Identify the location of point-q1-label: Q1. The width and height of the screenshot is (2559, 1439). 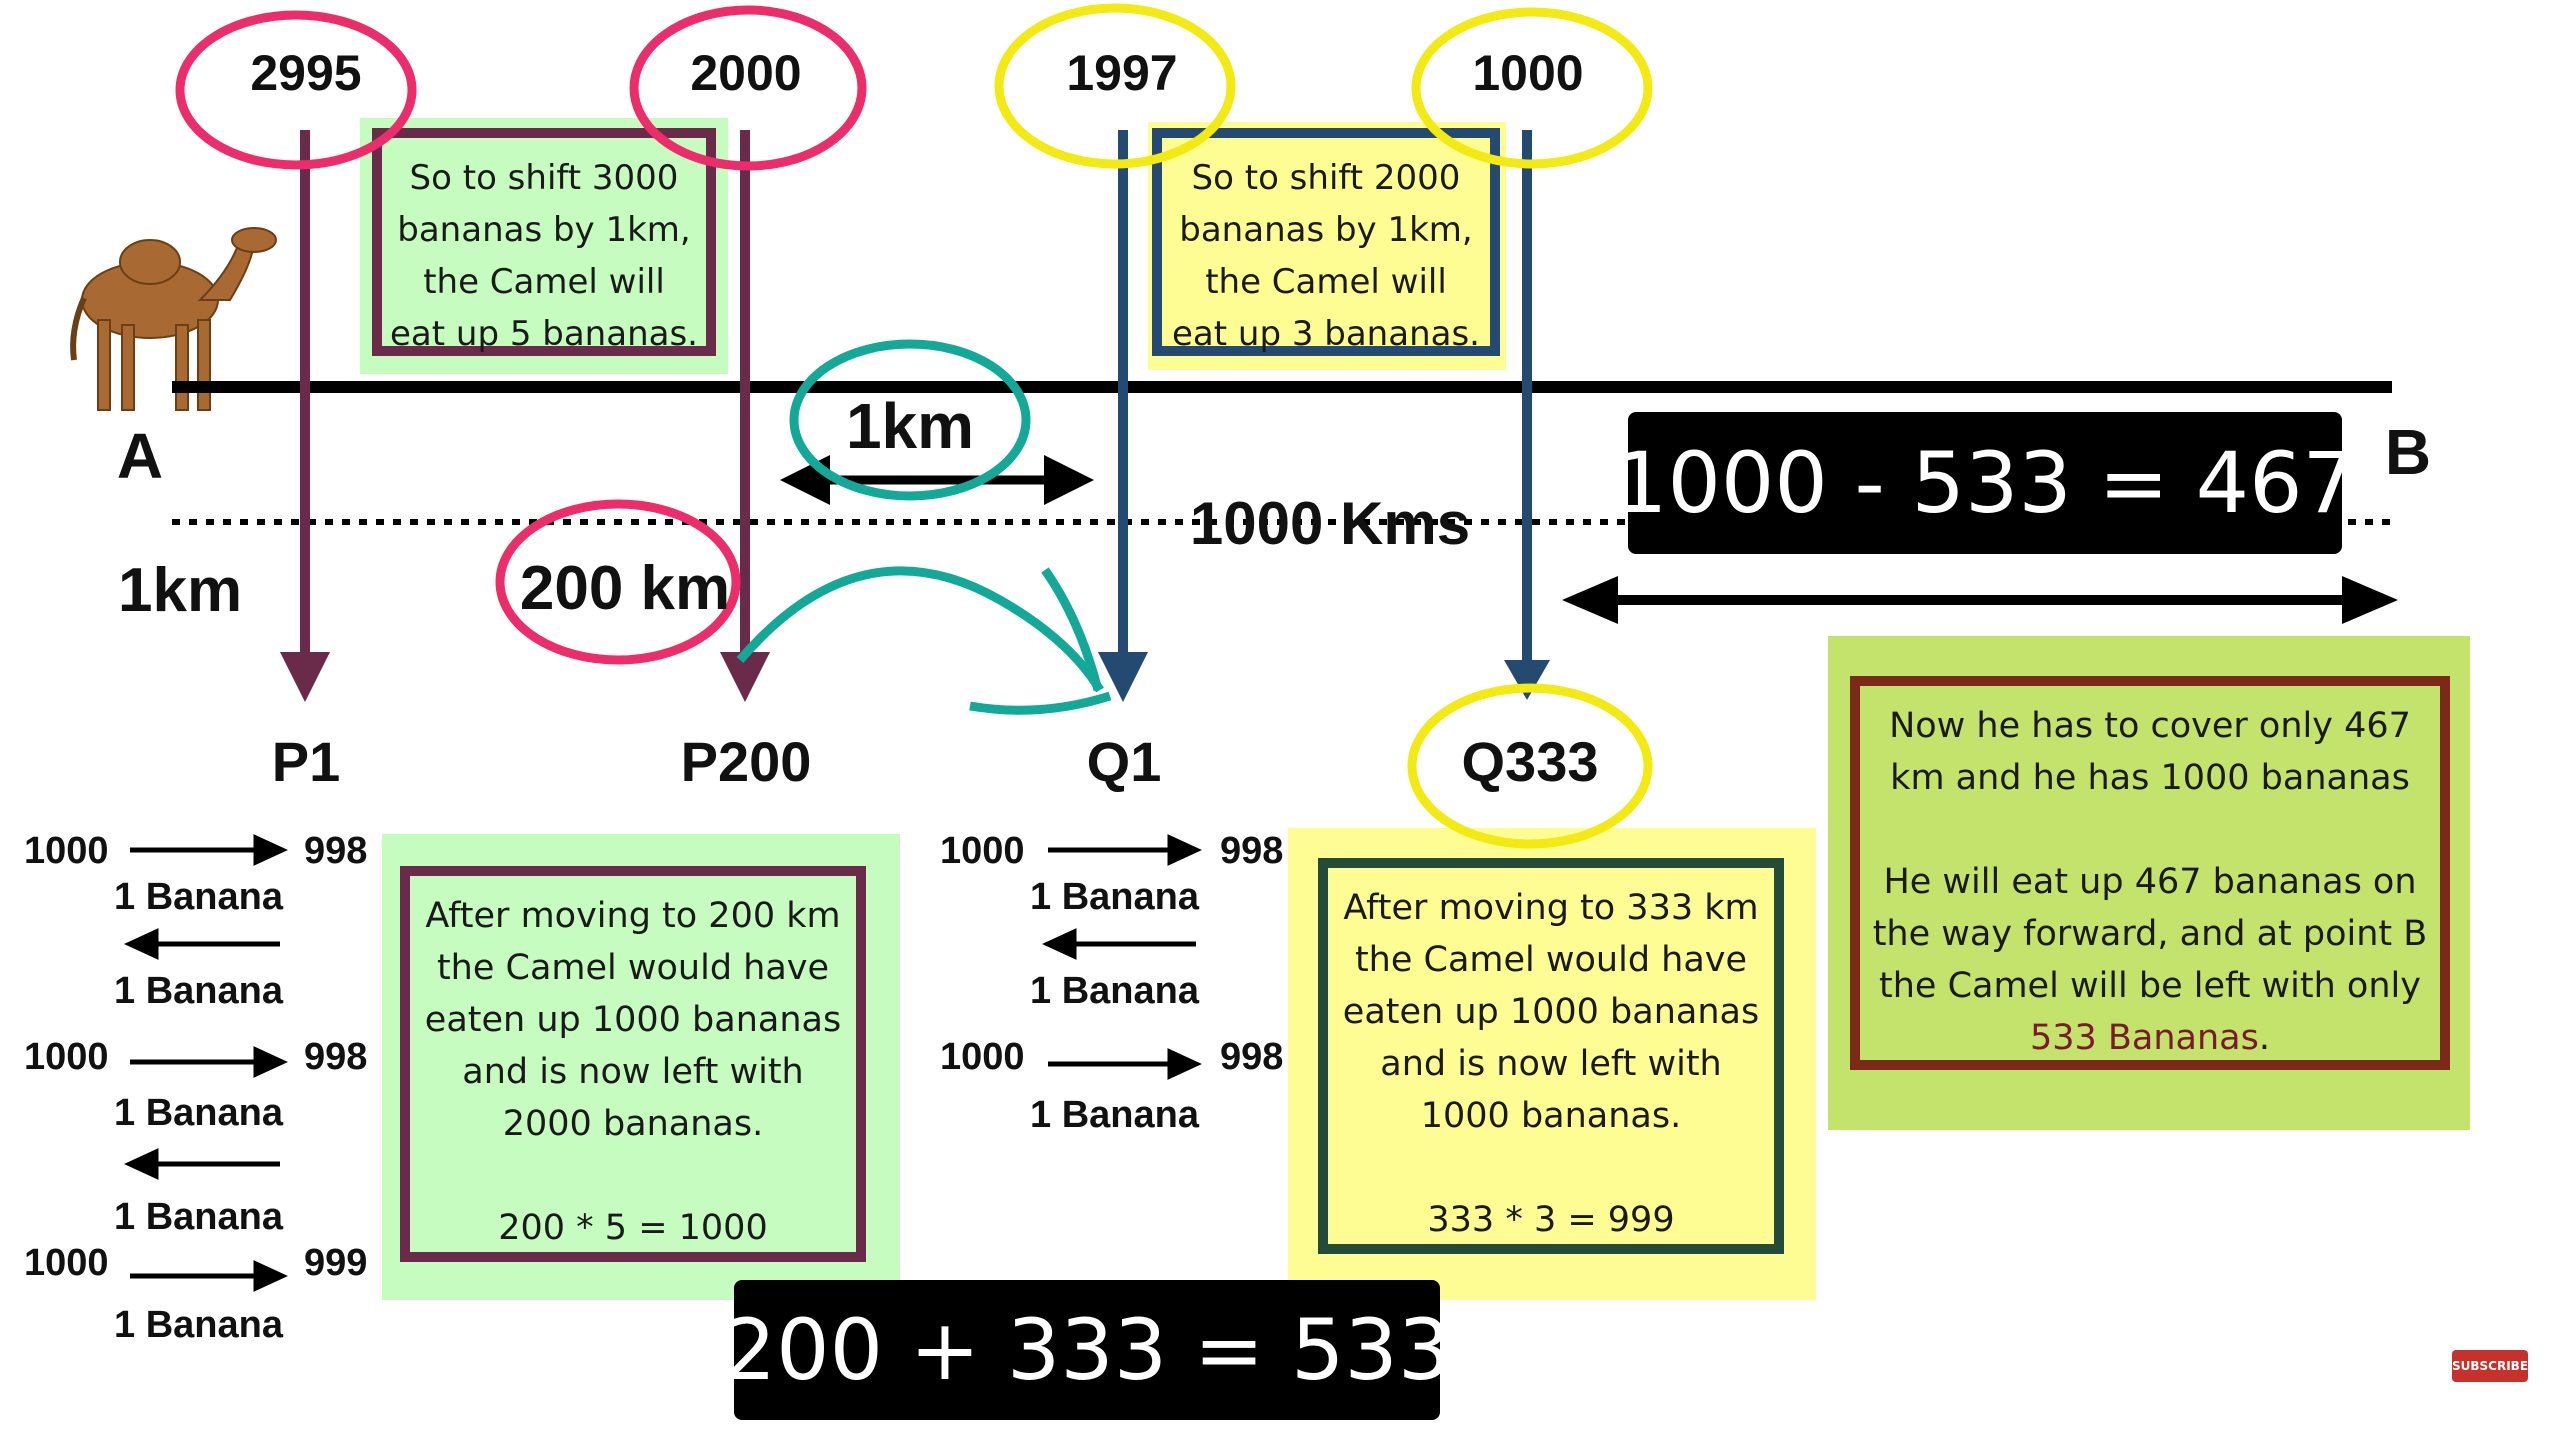
(1124, 761).